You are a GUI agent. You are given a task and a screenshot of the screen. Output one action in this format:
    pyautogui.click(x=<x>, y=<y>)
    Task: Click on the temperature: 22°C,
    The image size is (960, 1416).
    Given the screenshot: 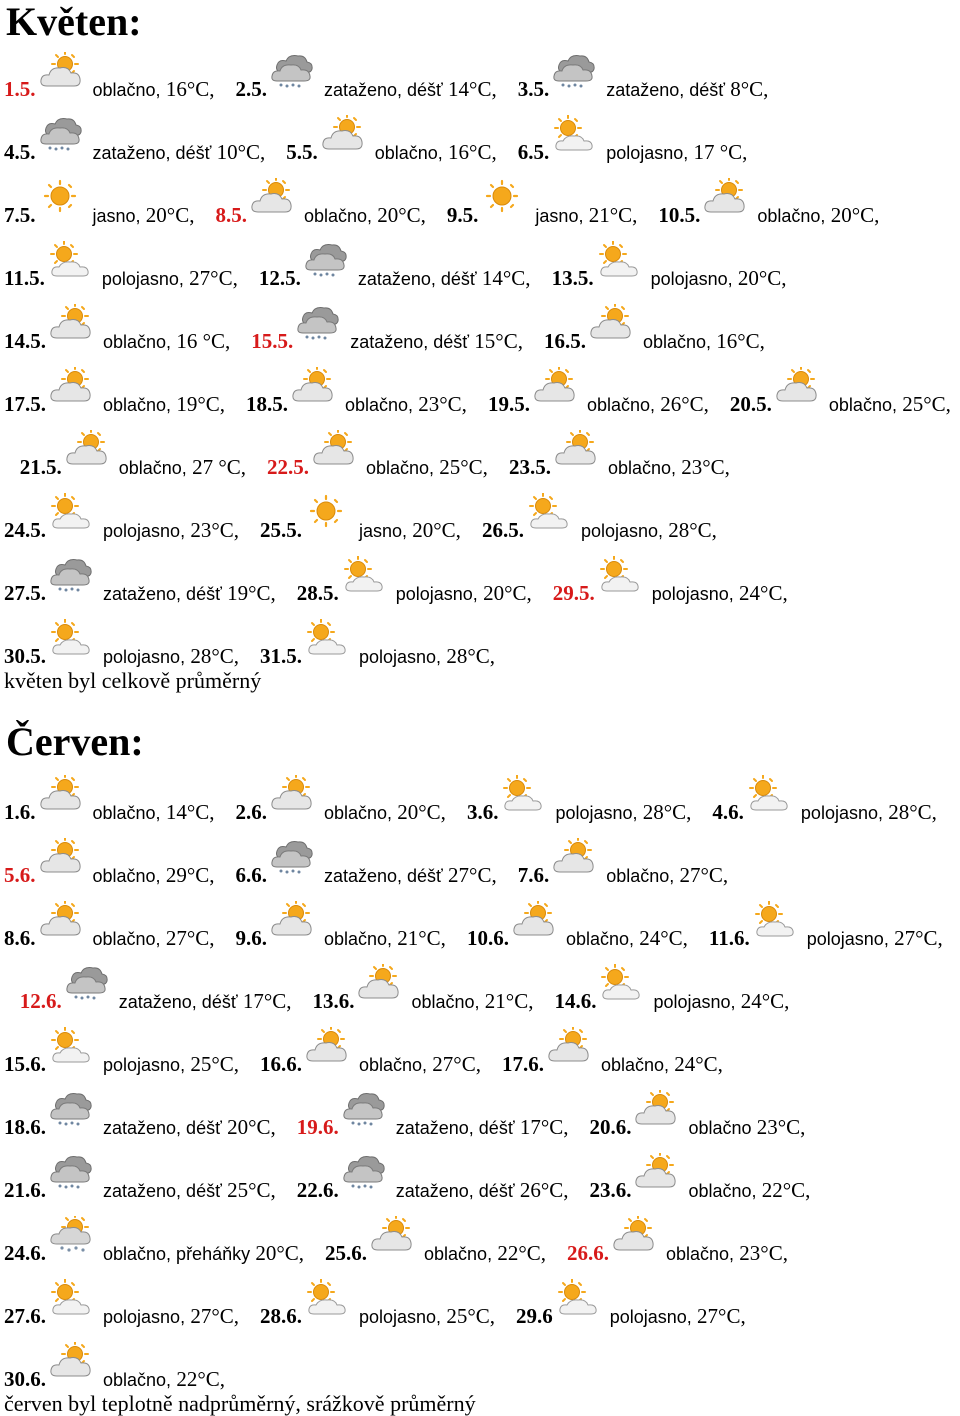 What is the action you would take?
    pyautogui.click(x=786, y=1190)
    